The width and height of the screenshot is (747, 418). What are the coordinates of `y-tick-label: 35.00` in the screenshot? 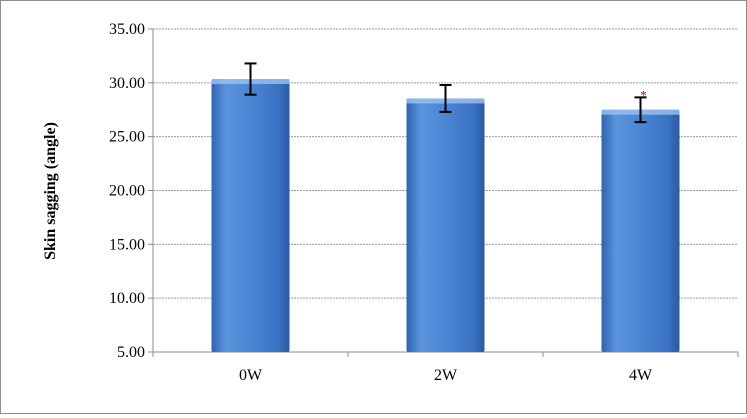 It's located at (127, 29).